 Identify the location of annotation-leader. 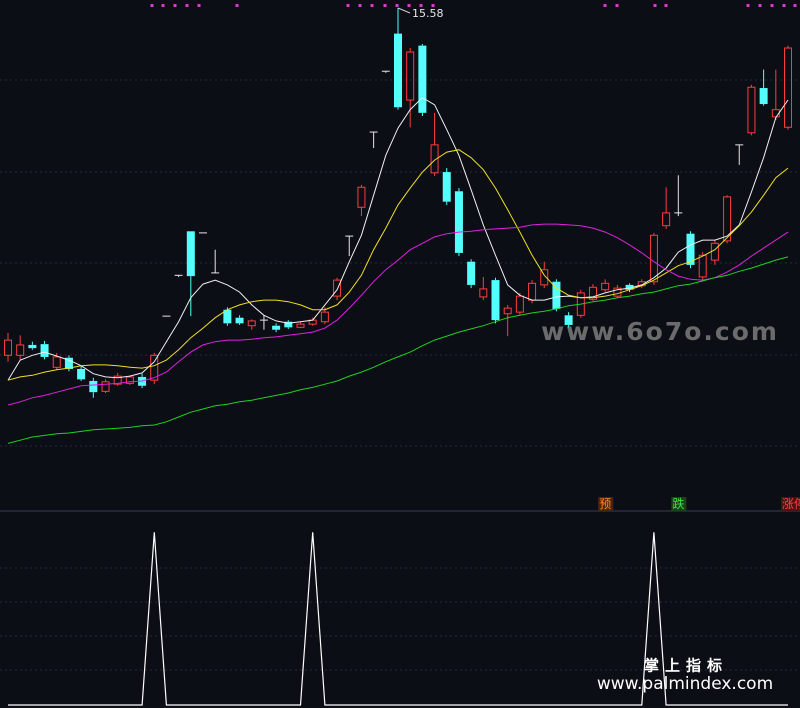
(404, 10).